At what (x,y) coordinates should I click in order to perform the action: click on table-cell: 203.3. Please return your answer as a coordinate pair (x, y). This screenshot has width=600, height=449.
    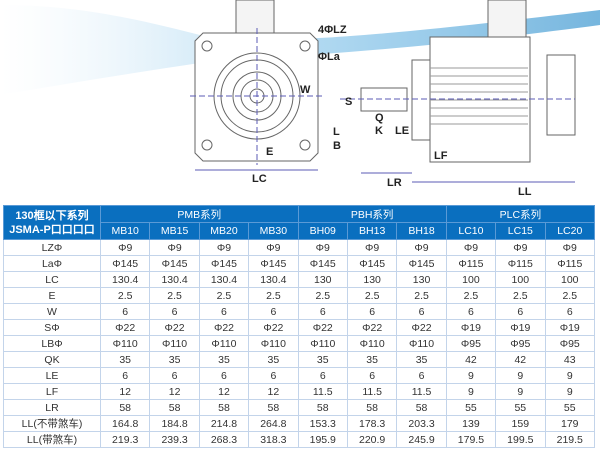
    Looking at the image, I should click on (421, 423).